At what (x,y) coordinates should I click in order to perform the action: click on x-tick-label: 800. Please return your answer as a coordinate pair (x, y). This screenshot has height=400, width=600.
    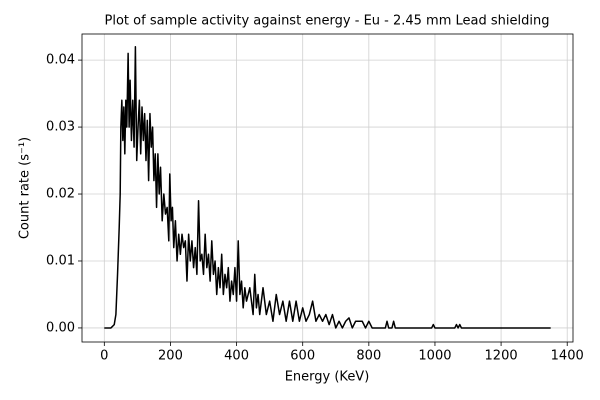
    Looking at the image, I should click on (368, 356).